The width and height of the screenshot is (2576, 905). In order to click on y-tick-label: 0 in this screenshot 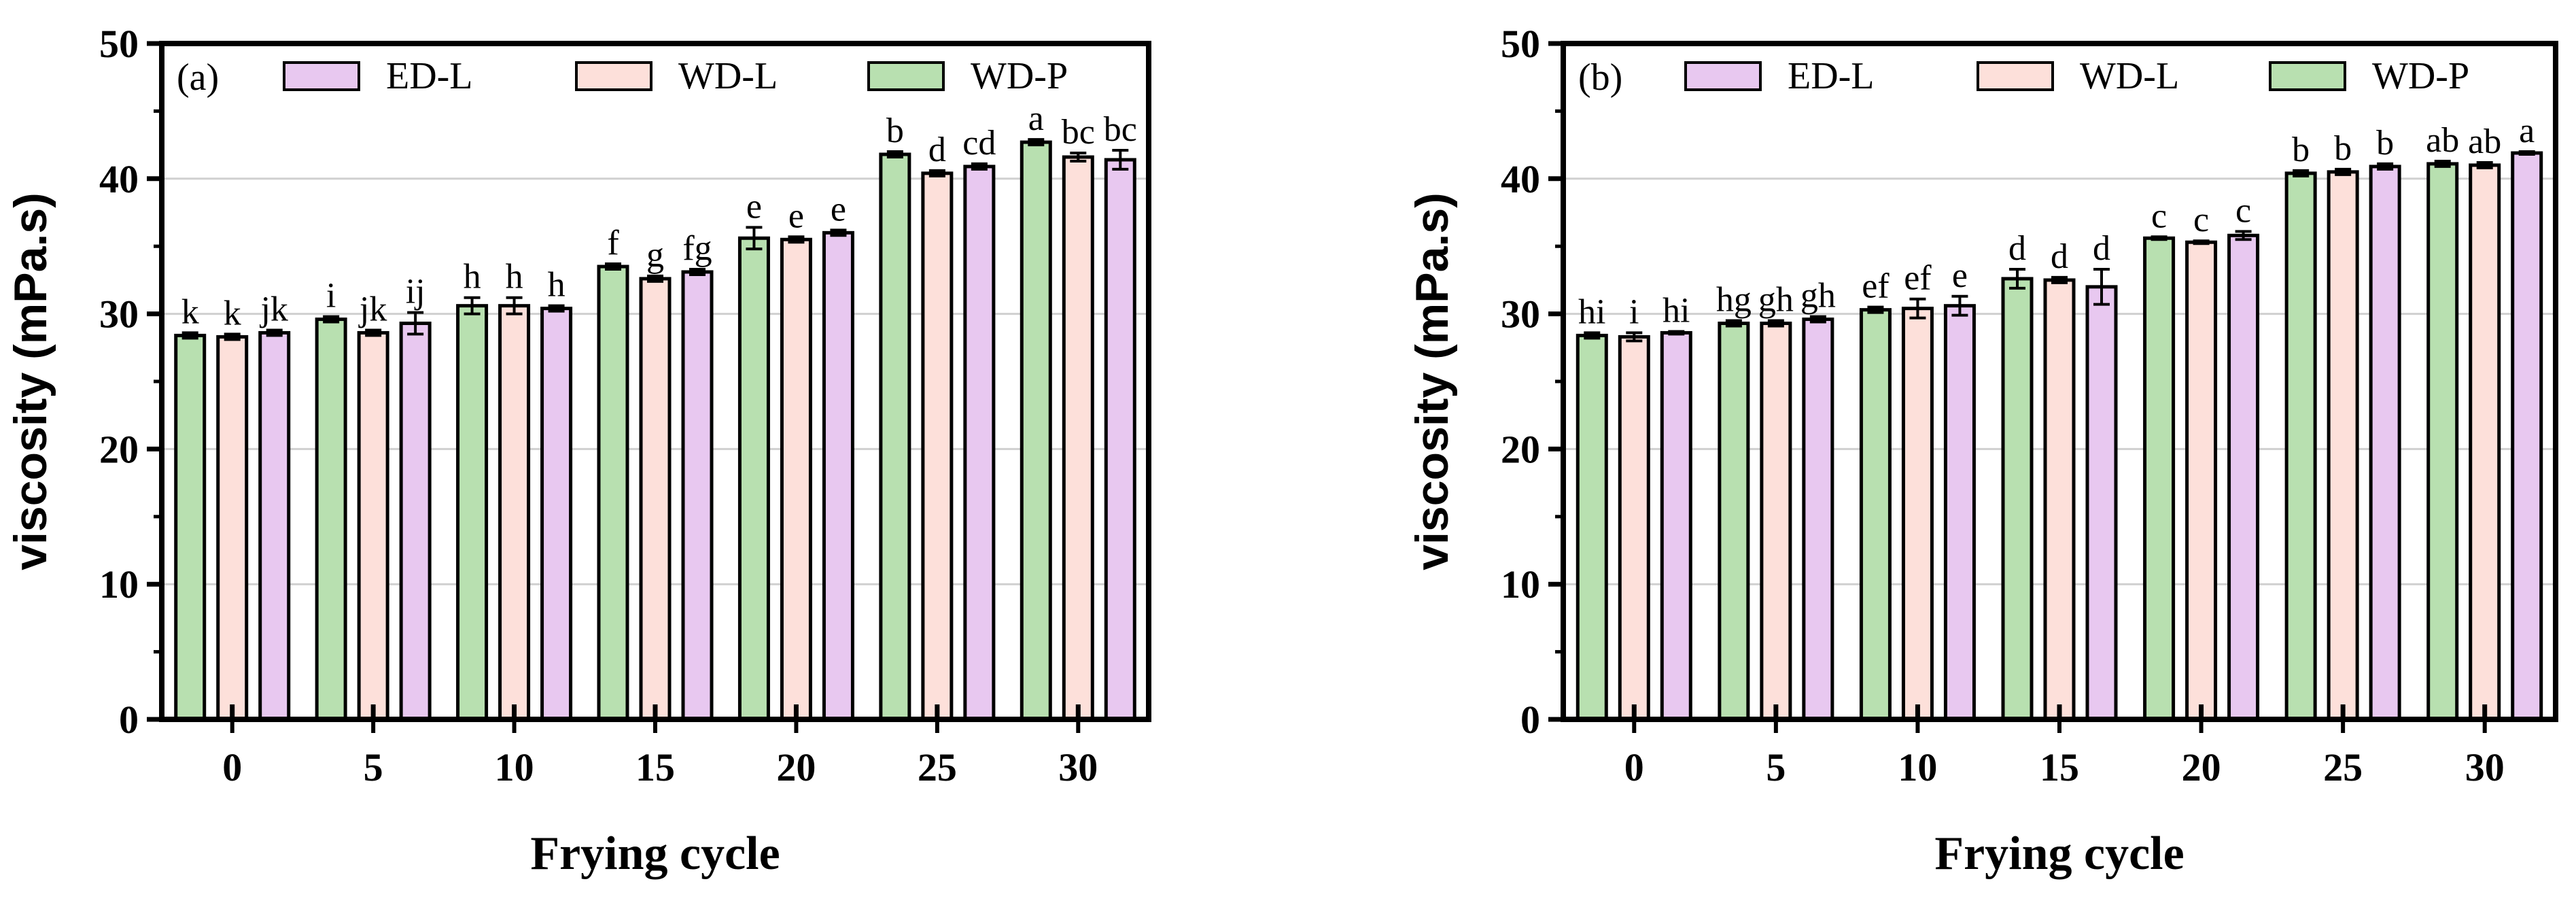, I will do `click(1530, 720)`.